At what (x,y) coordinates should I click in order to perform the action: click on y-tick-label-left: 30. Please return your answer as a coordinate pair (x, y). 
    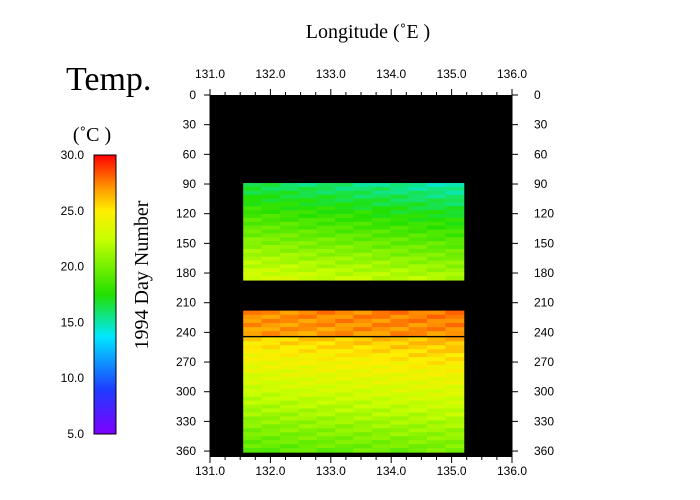
    Looking at the image, I should click on (190, 125).